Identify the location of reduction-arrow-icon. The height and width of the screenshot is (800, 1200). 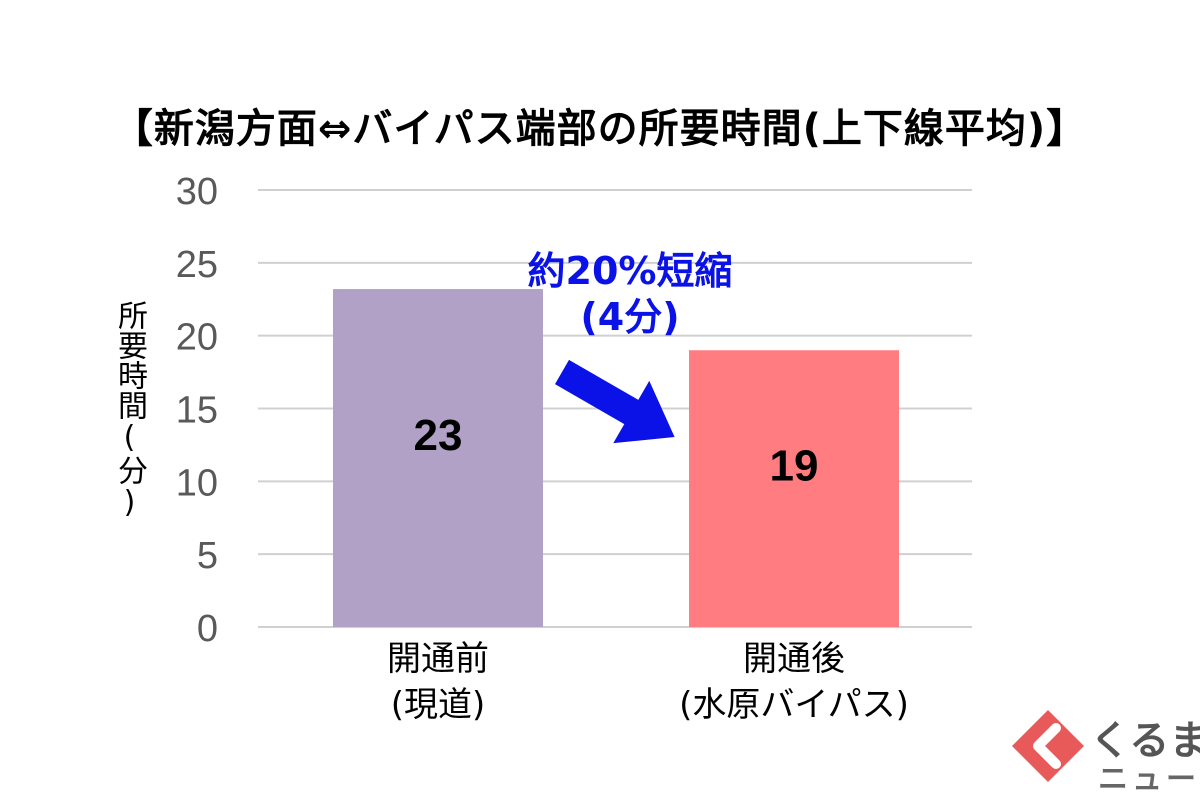
(615, 401).